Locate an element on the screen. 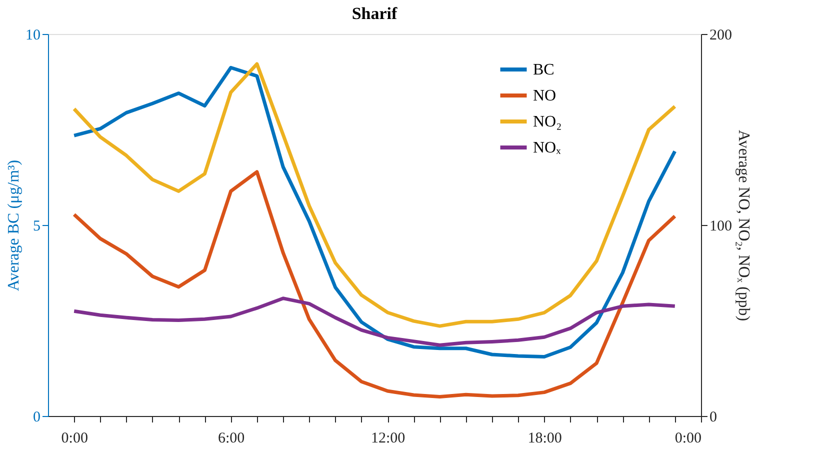 The width and height of the screenshot is (821, 461). y-axis-title: Average BC (μg/m³) is located at coordinates (14, 226).